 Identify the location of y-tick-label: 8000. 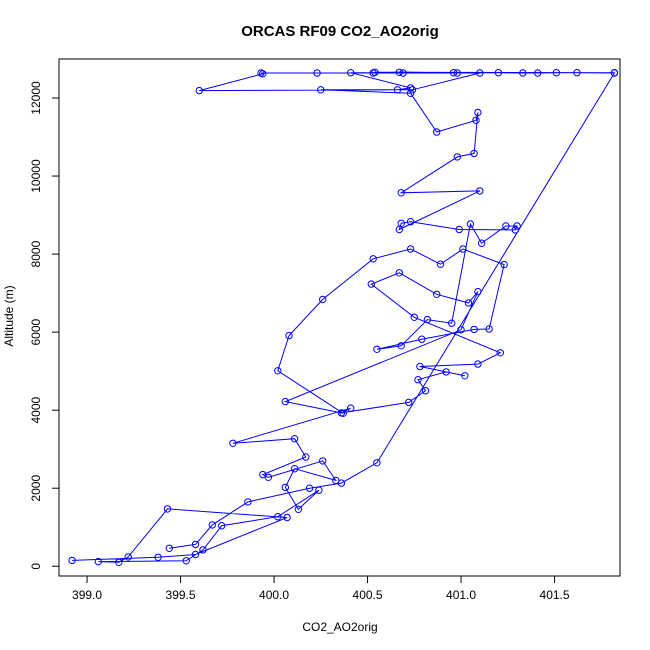
(36, 253).